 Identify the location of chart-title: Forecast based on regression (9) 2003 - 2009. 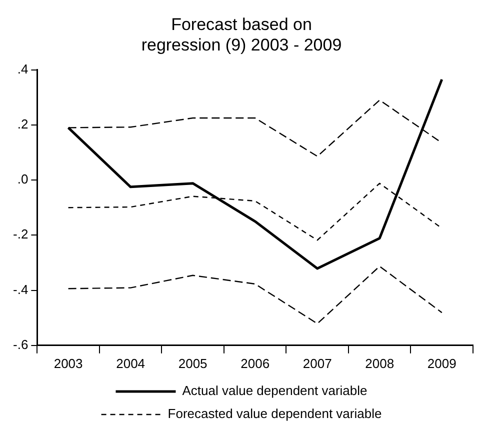
(241, 34).